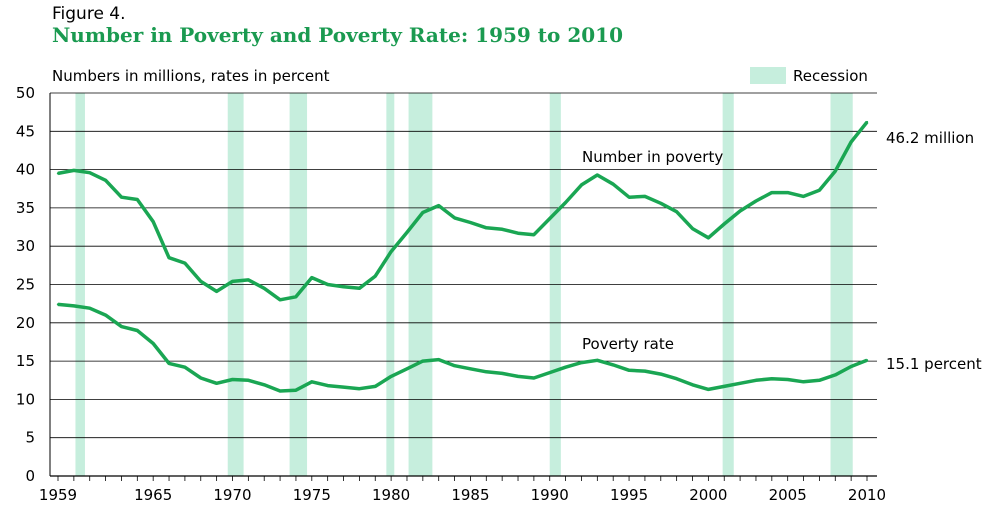 The image size is (986, 513). I want to click on data-point-1-1965, so click(153, 343).